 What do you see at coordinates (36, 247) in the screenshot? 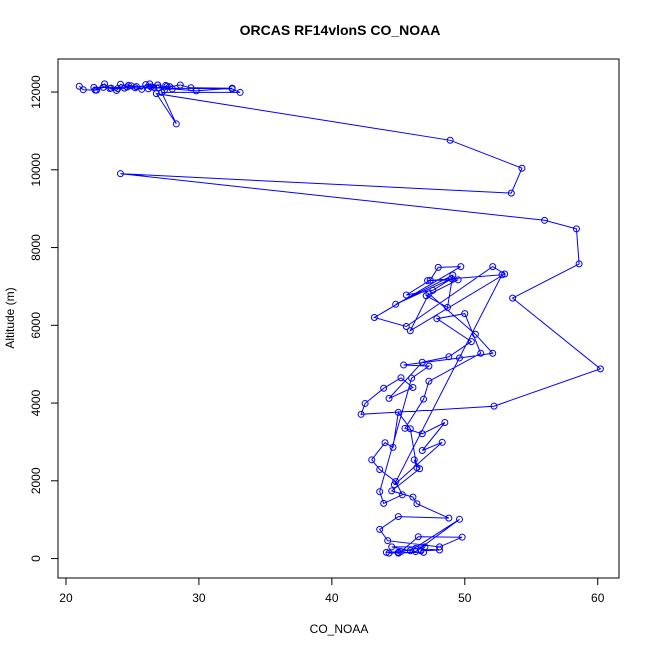
I see `y-tick-label: 8000` at bounding box center [36, 247].